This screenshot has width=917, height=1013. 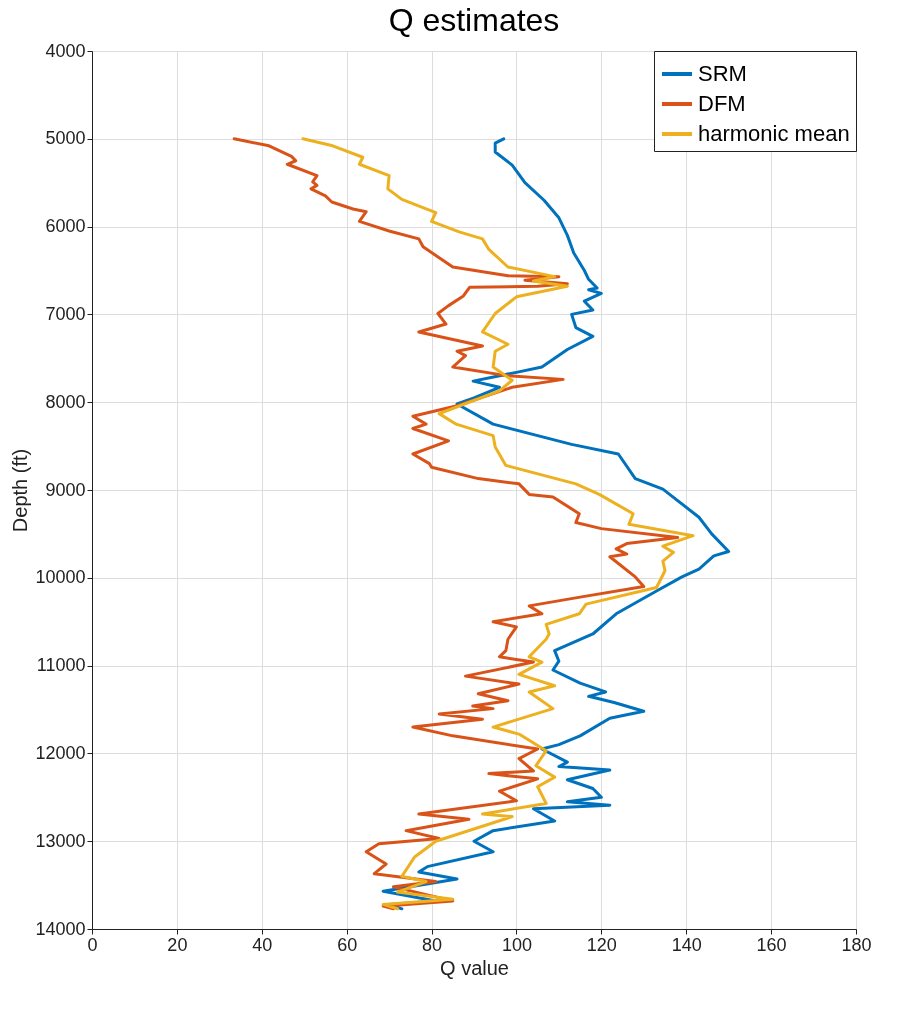 What do you see at coordinates (432, 944) in the screenshot?
I see `x-tick-label: 80` at bounding box center [432, 944].